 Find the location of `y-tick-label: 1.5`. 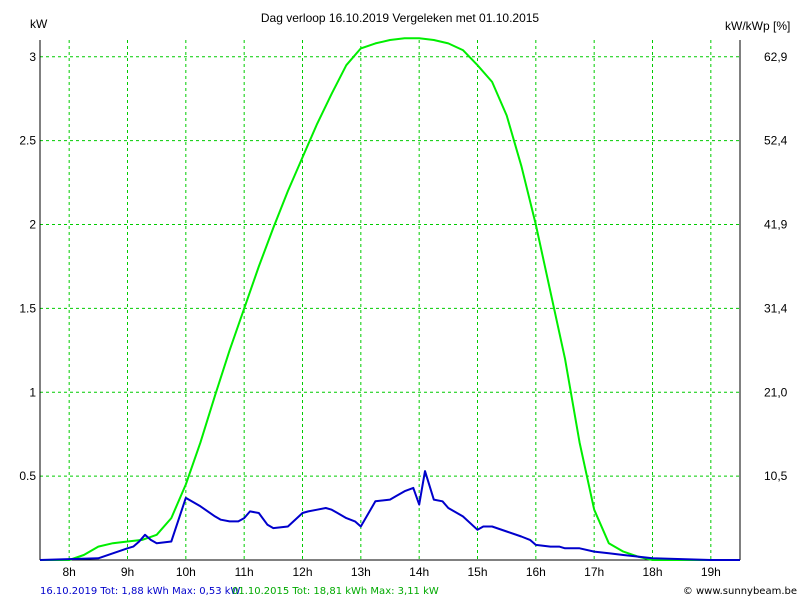

y-tick-label: 1.5 is located at coordinates (27, 308).